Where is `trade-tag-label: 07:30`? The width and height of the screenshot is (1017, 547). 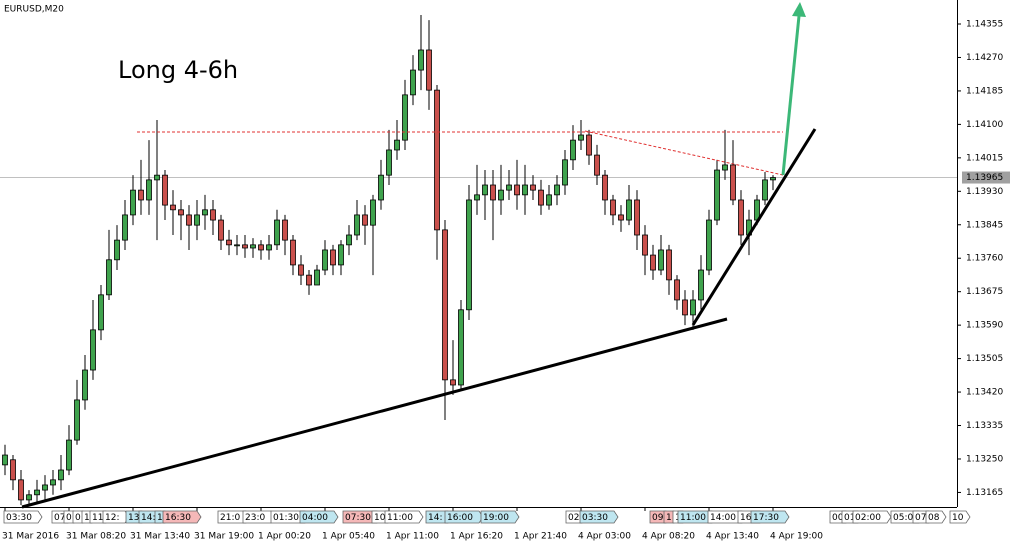
trade-tag-label: 07:30 is located at coordinates (358, 518).